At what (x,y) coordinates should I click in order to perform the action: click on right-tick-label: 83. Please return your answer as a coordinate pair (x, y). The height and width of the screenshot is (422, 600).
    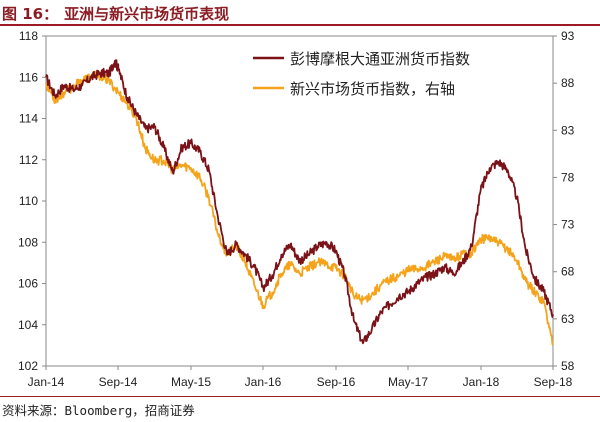
    Looking at the image, I should click on (568, 130).